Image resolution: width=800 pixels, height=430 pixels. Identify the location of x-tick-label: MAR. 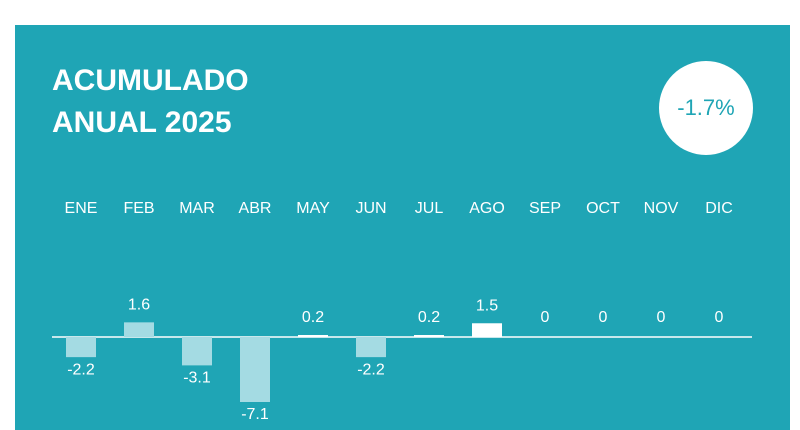
(197, 208).